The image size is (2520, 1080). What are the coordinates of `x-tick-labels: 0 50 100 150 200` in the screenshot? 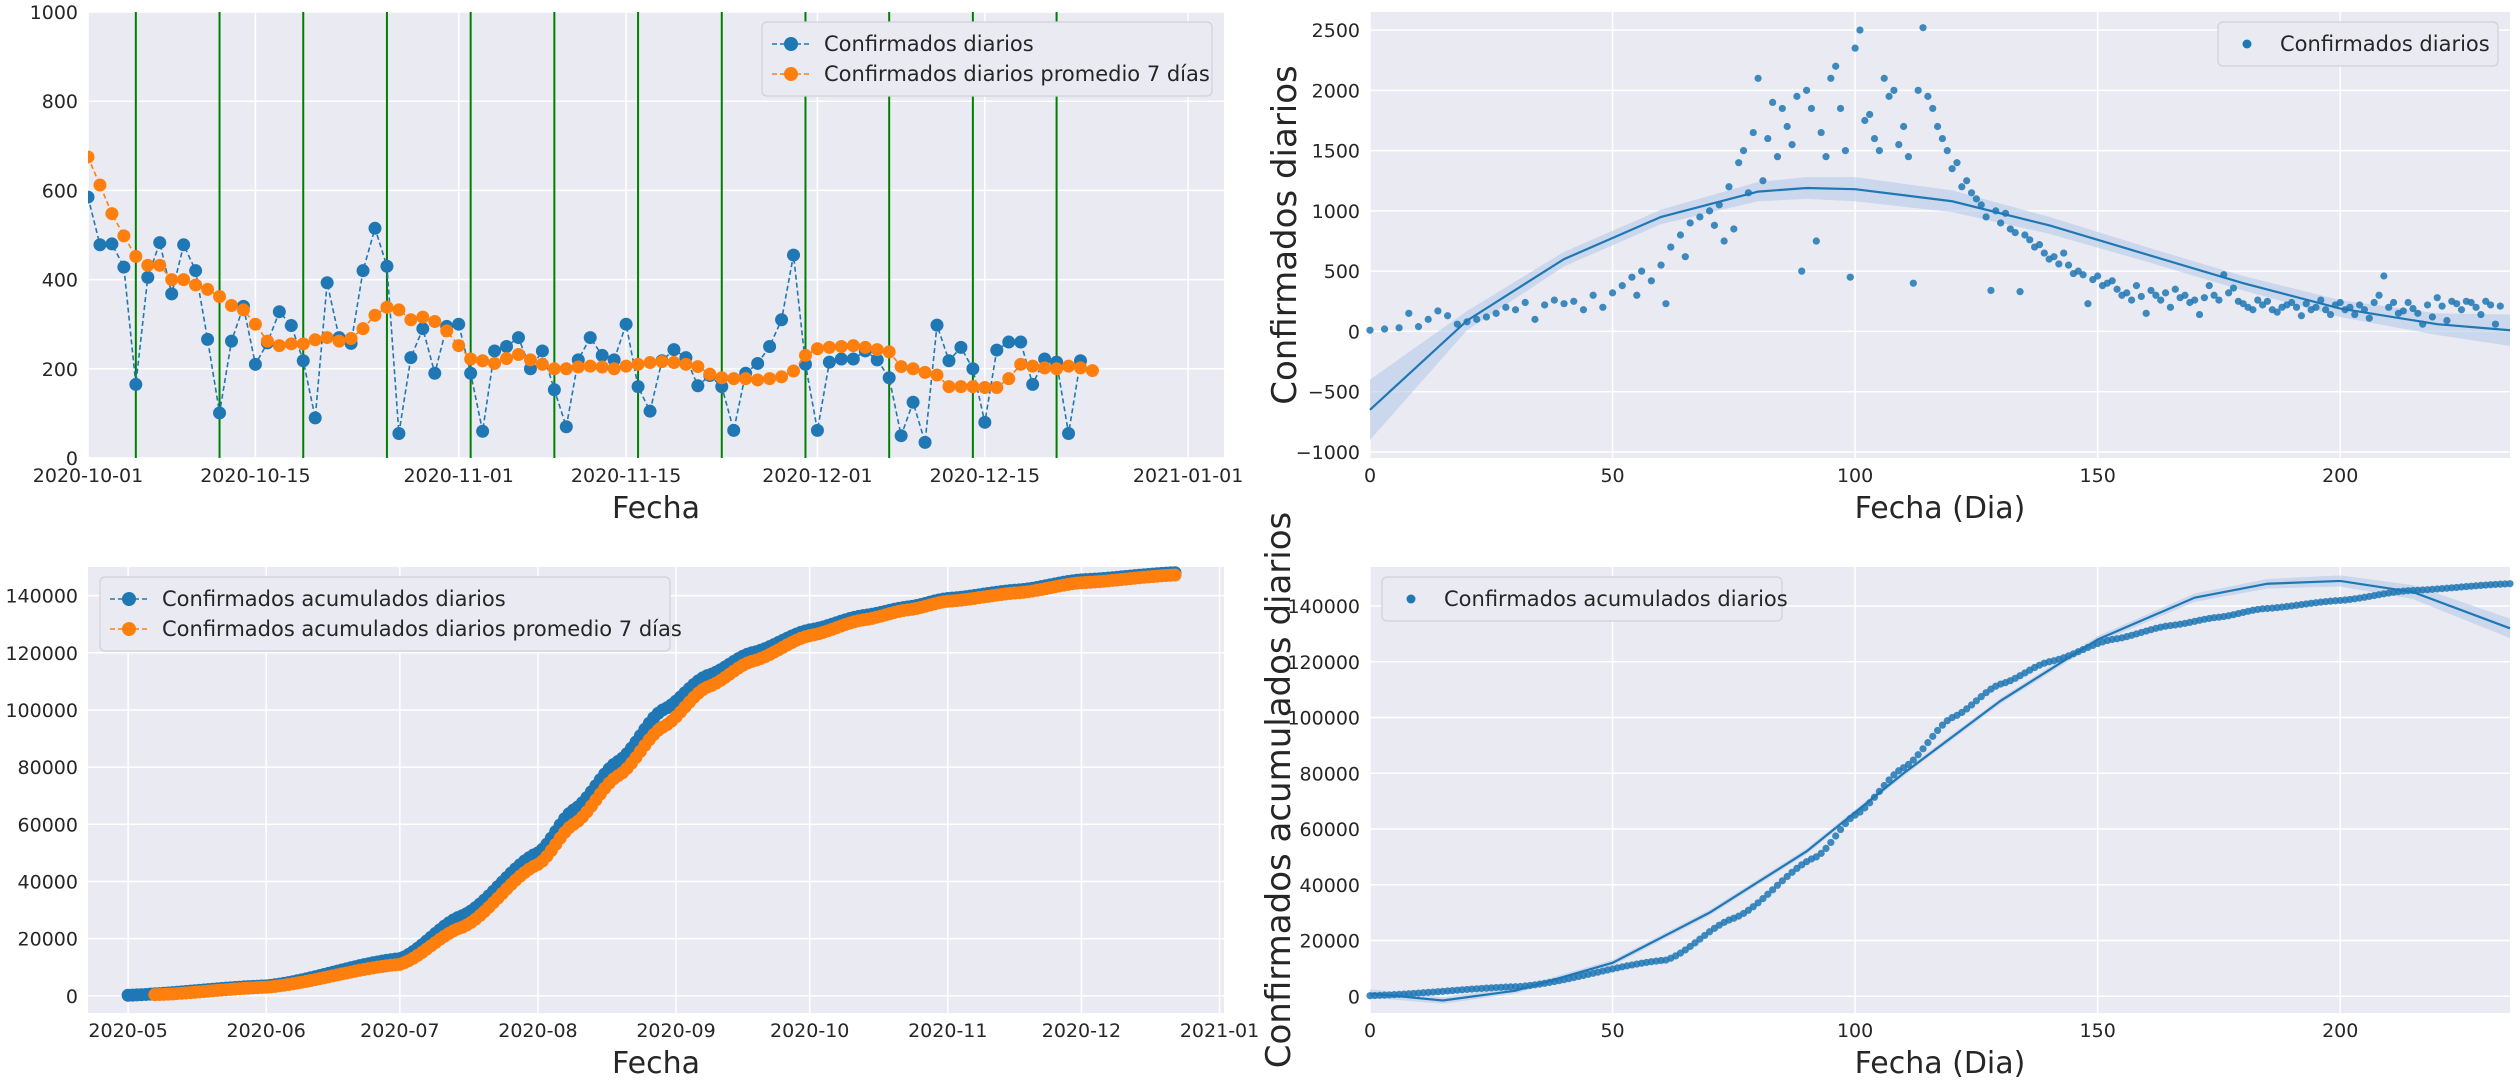 It's located at (1861, 476).